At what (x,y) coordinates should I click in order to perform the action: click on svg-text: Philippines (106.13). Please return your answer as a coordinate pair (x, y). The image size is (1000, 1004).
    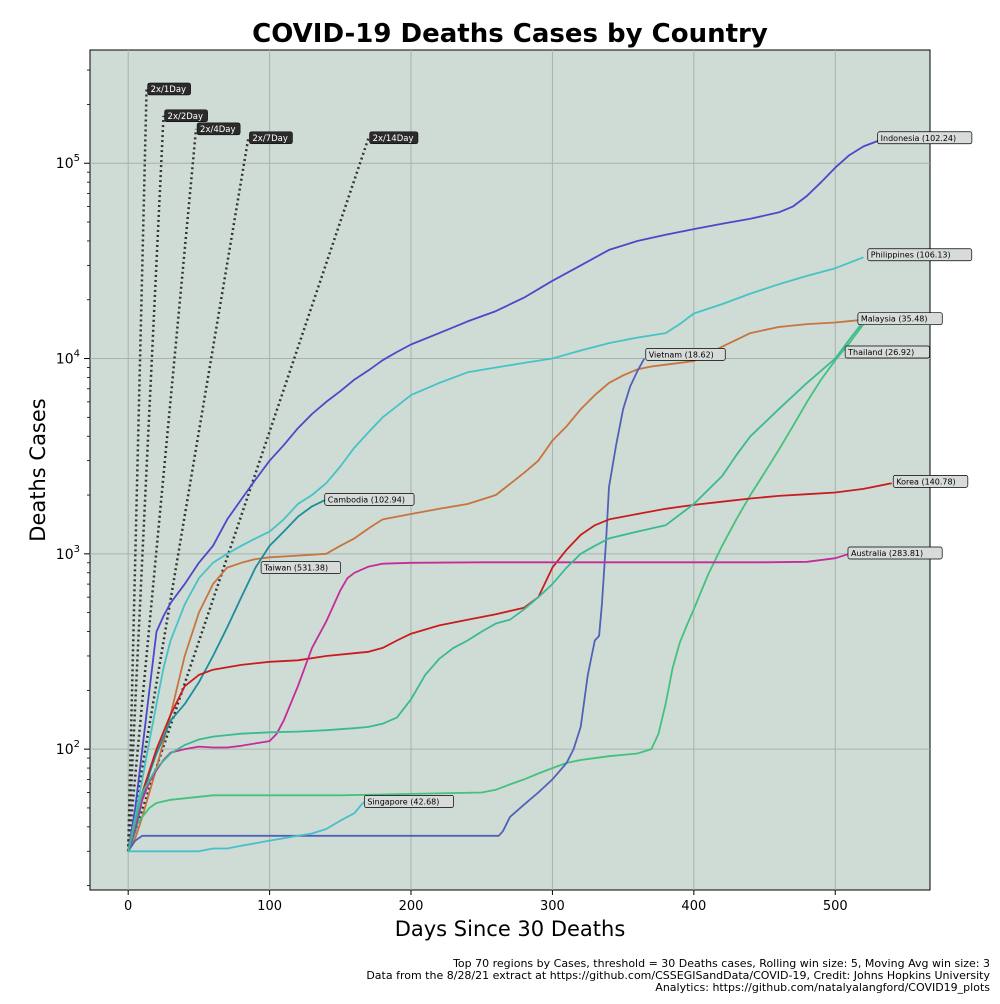
    Looking at the image, I should click on (911, 255).